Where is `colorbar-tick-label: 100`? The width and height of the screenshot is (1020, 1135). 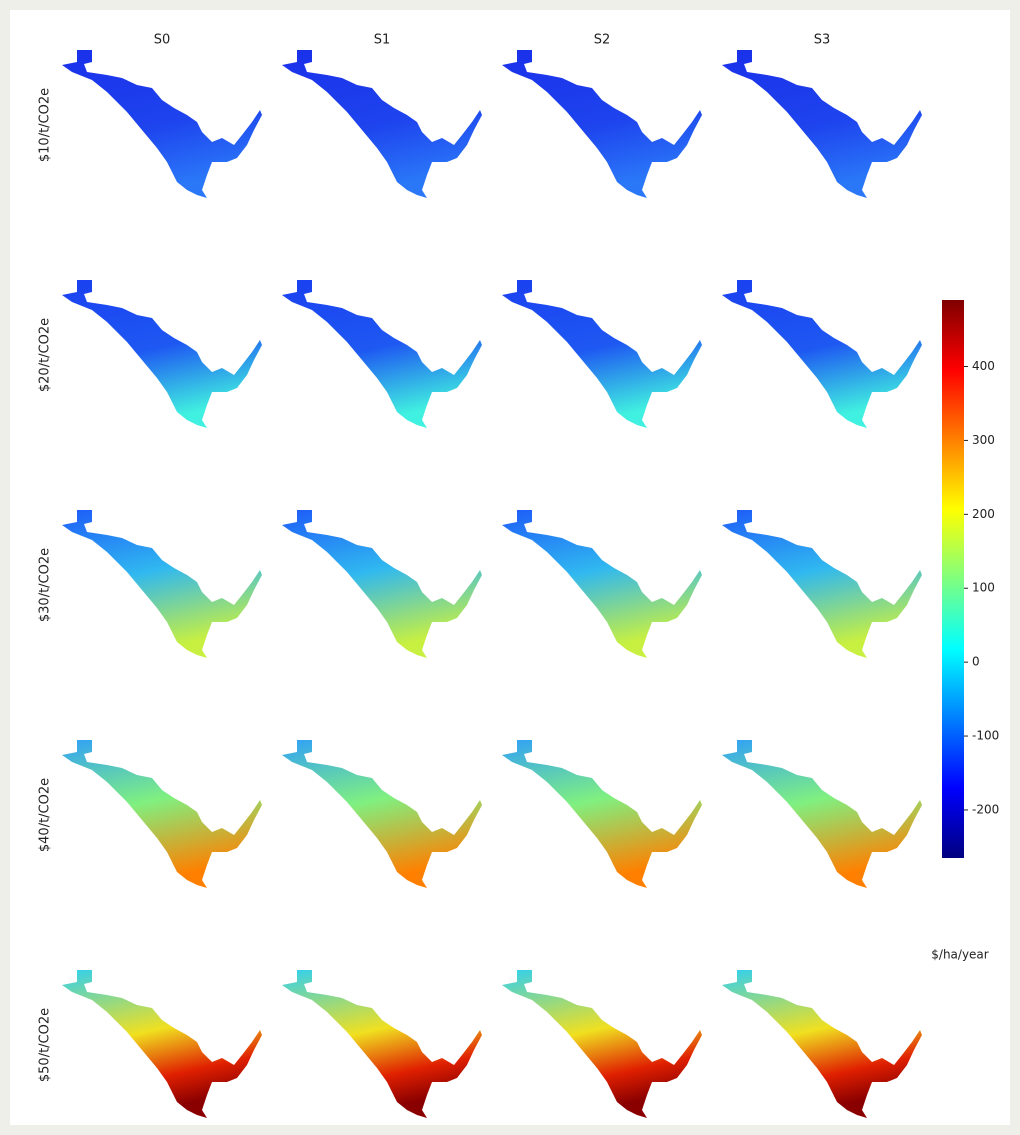
colorbar-tick-label: 100 is located at coordinates (983, 588).